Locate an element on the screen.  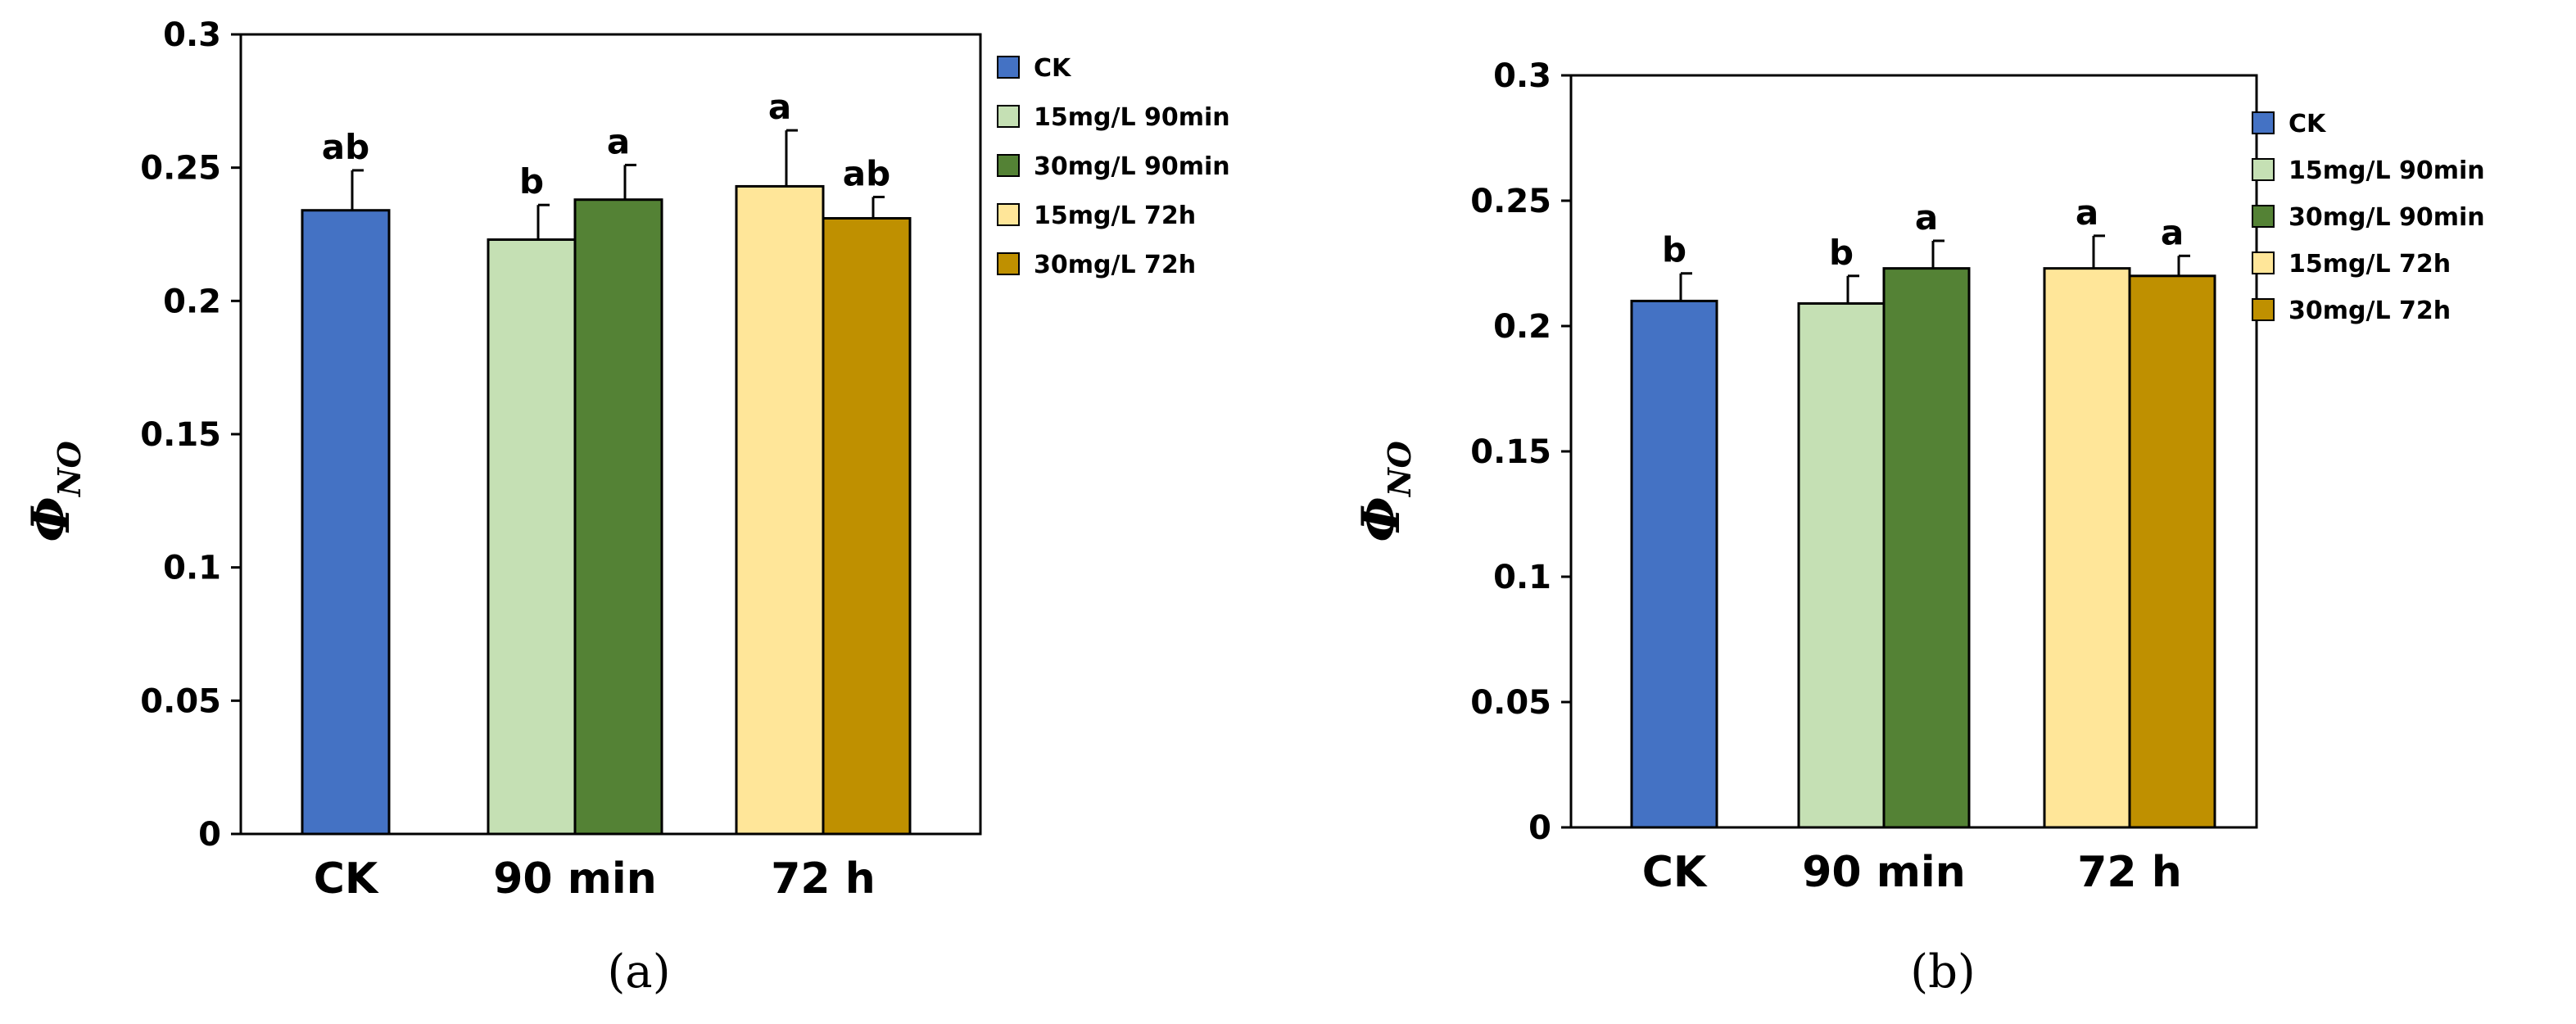
panel-label: (a) is located at coordinates (638, 972).